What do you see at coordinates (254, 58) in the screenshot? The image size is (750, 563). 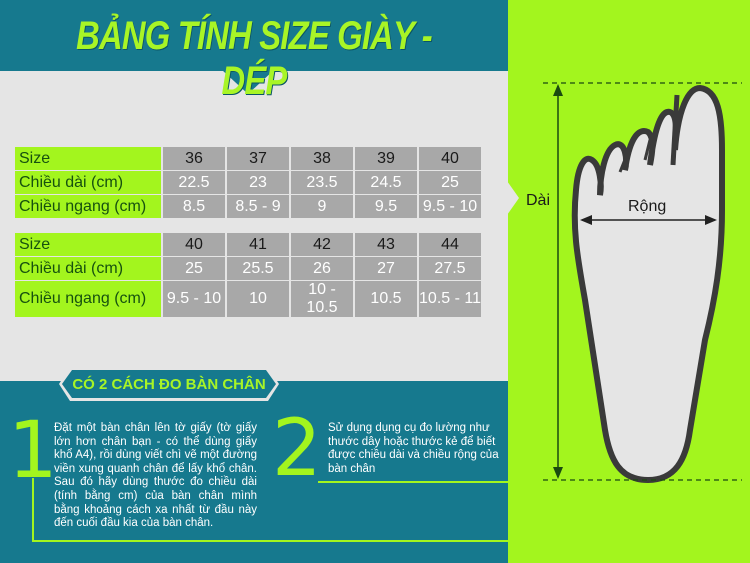 I see `page-title: BẢNG TÍNH SIZE GIÀY - DÉP` at bounding box center [254, 58].